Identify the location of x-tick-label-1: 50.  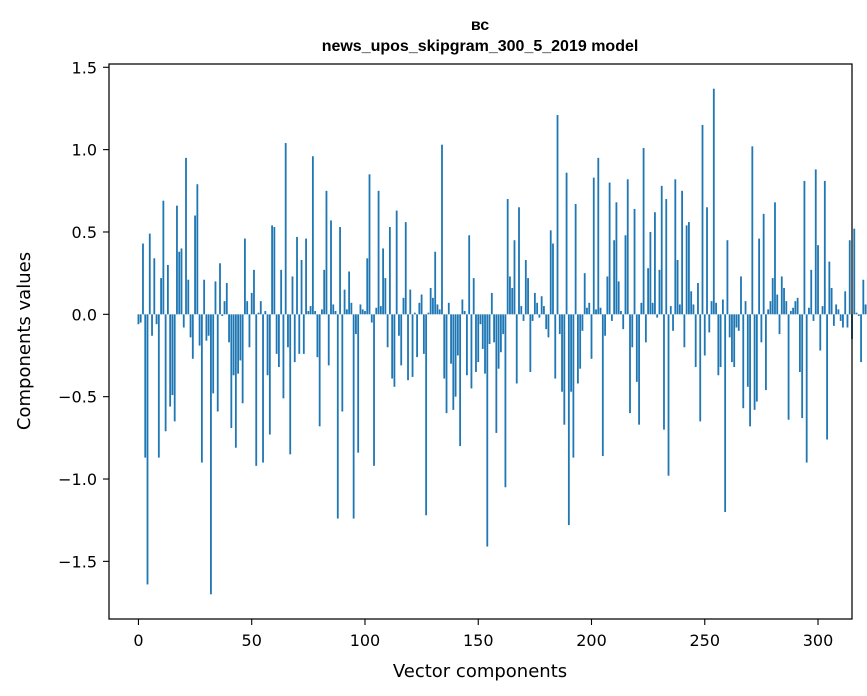
(252, 640).